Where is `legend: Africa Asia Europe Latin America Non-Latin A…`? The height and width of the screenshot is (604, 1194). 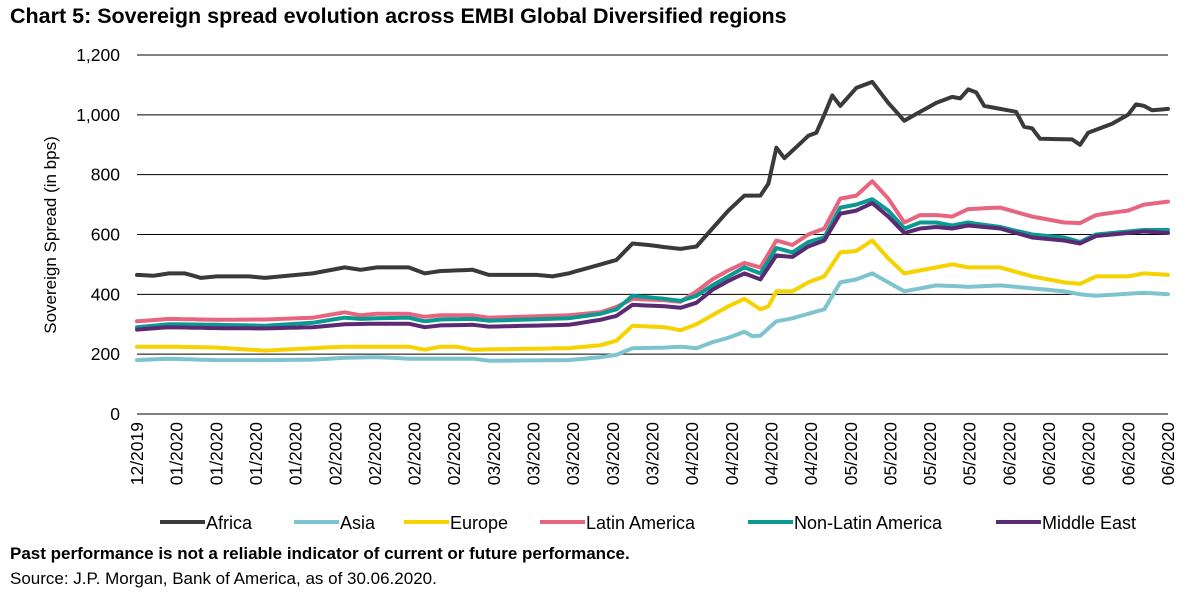
legend: Africa Asia Europe Latin America Non-Latin A… is located at coordinates (648, 523).